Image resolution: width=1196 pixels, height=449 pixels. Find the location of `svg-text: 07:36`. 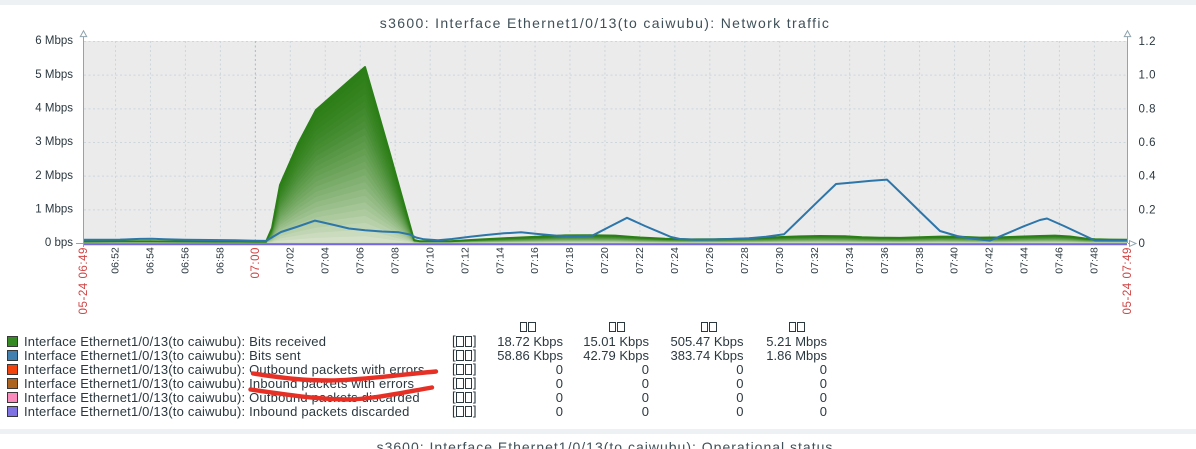

svg-text: 07:36 is located at coordinates (885, 260).